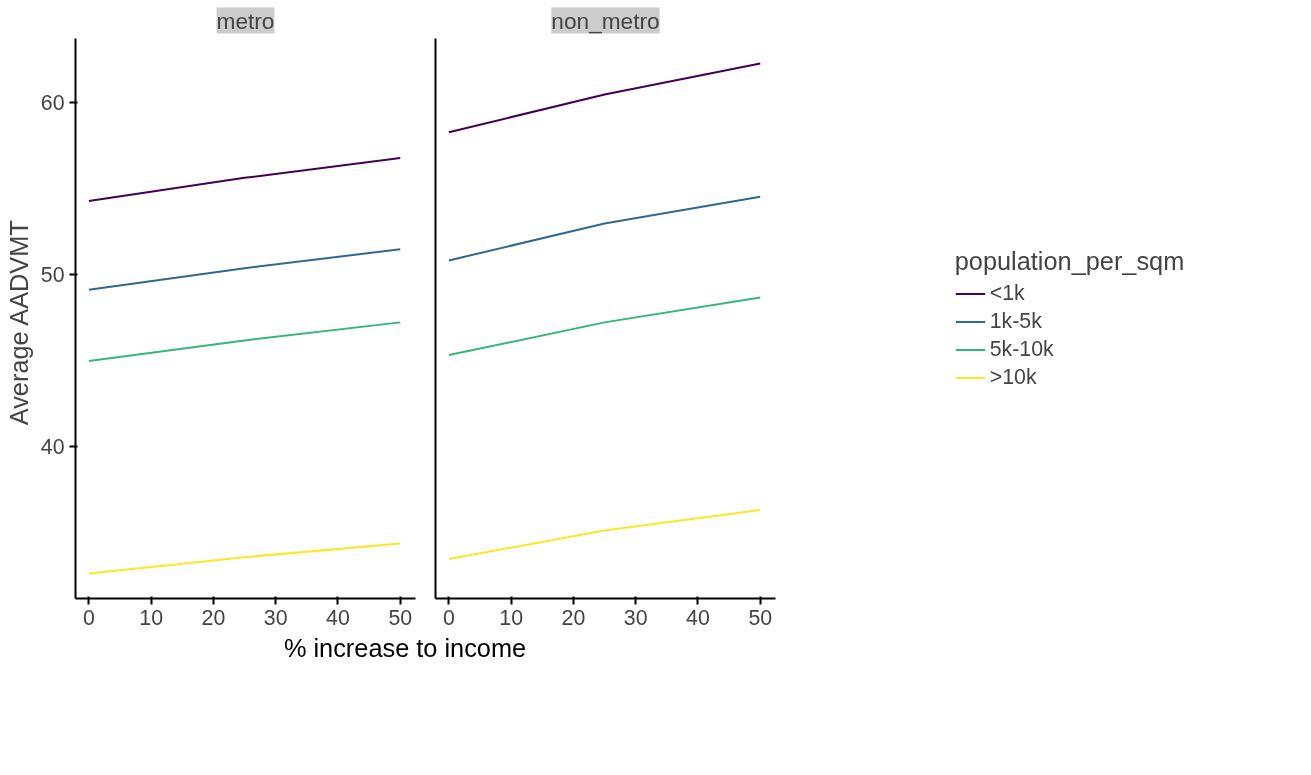 The height and width of the screenshot is (775, 1311). Describe the element at coordinates (605, 20) in the screenshot. I see `chart-title: non_metro` at that location.